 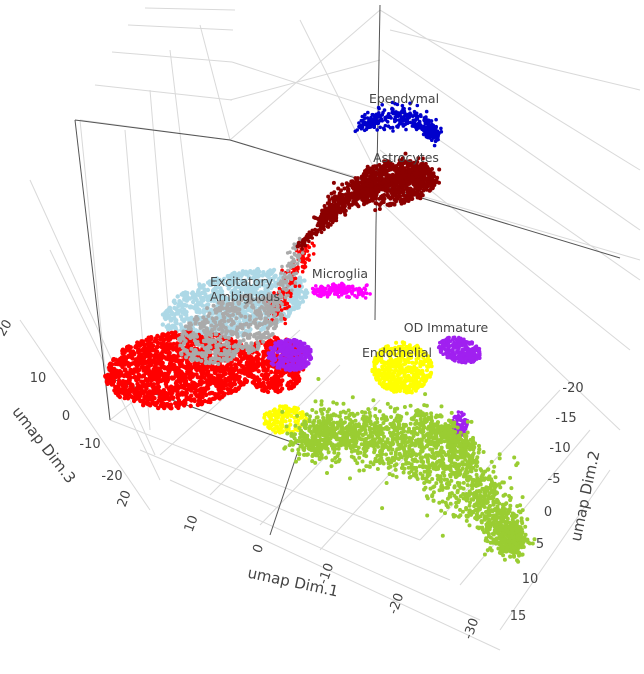 I want to click on cluster-points, so click(x=395, y=183).